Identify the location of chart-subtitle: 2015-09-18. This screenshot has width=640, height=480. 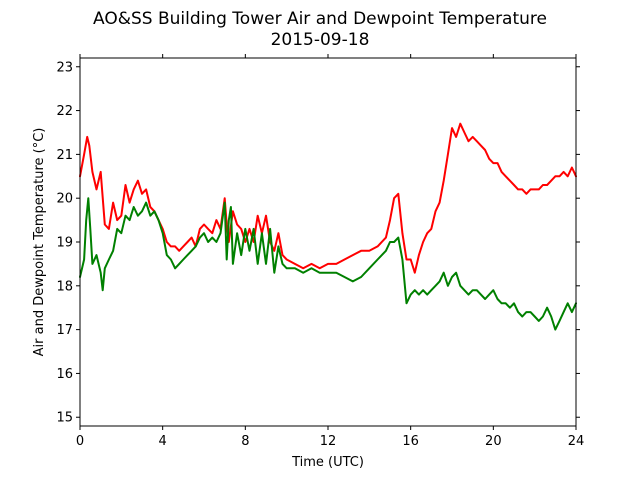
(320, 40).